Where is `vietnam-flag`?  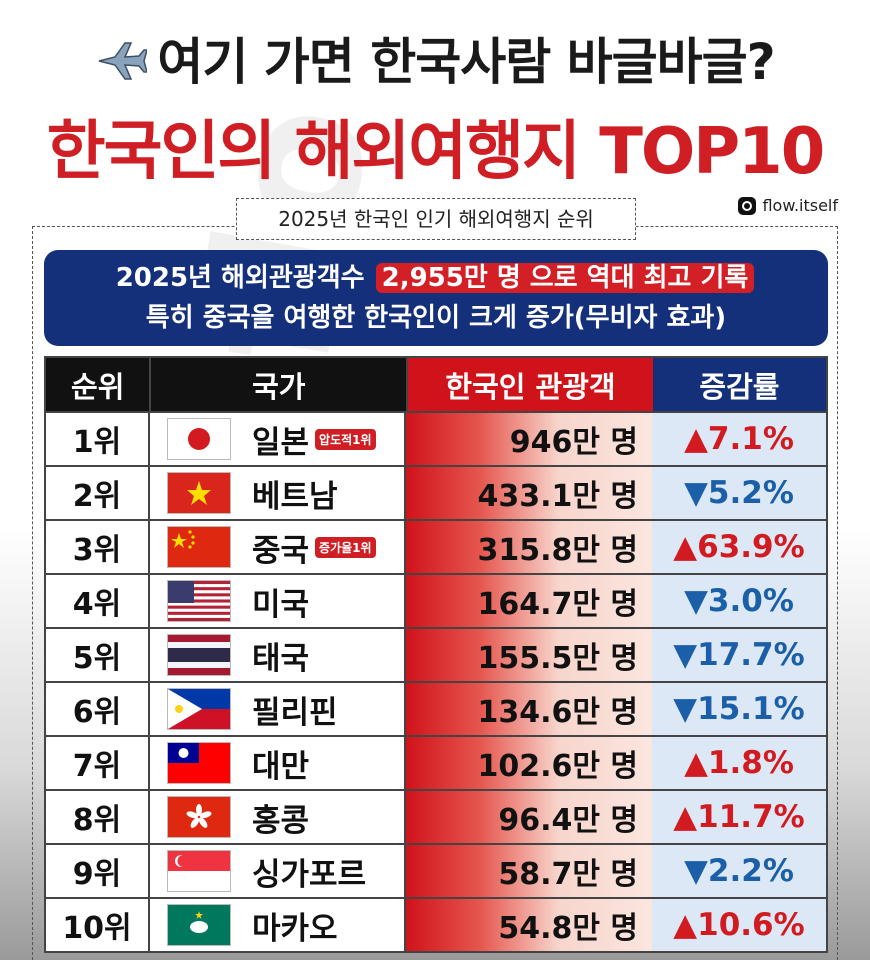
vietnam-flag is located at coordinates (199, 493).